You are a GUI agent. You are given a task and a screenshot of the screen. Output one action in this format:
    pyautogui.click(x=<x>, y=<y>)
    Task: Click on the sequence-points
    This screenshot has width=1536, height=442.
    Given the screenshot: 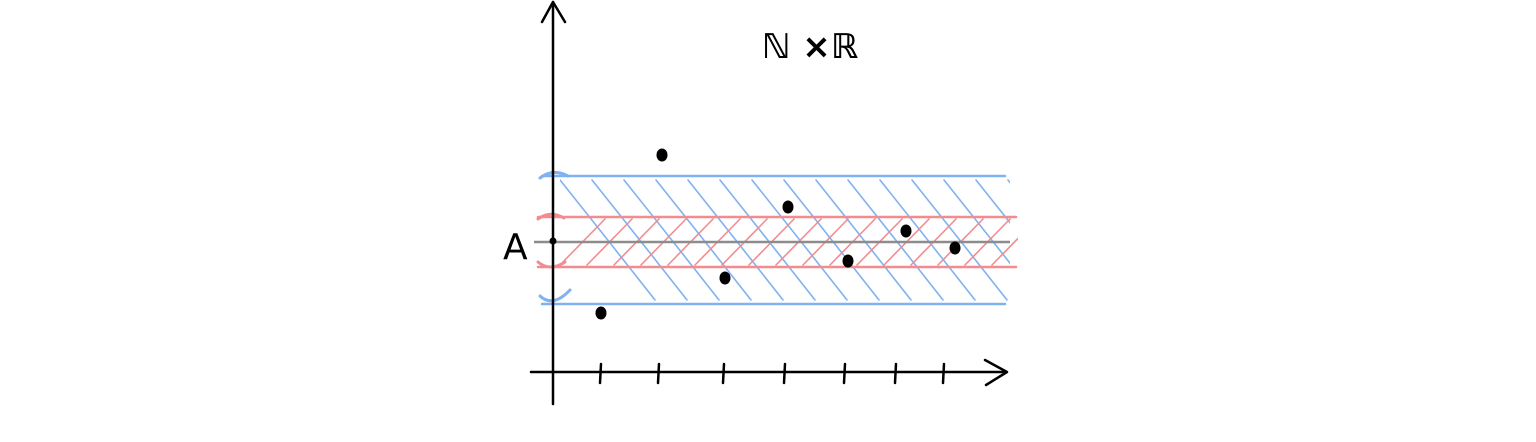 What is the action you would take?
    pyautogui.click(x=778, y=234)
    